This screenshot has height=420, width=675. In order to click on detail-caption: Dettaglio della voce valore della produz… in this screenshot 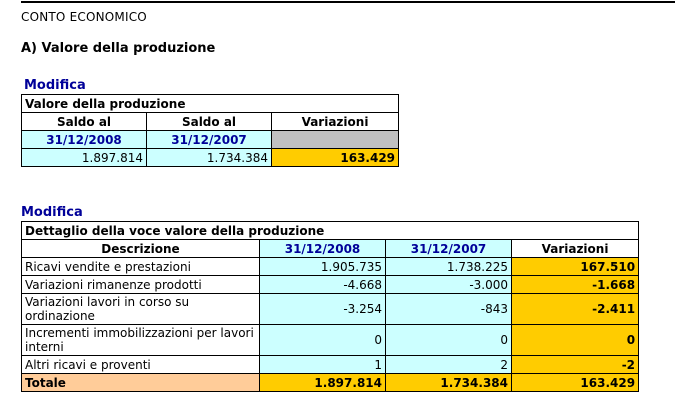, I will do `click(330, 230)`.